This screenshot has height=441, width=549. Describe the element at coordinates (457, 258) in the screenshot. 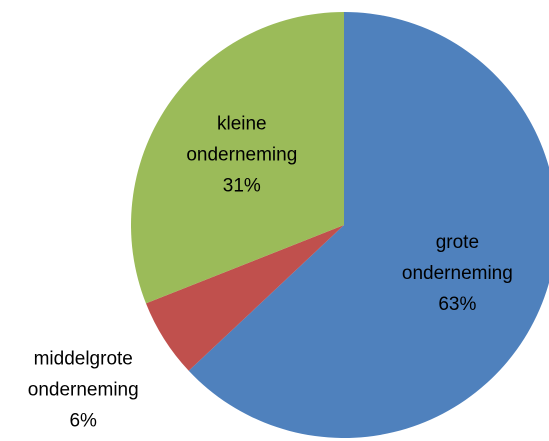

I see `category-label: grote onderneming` at that location.